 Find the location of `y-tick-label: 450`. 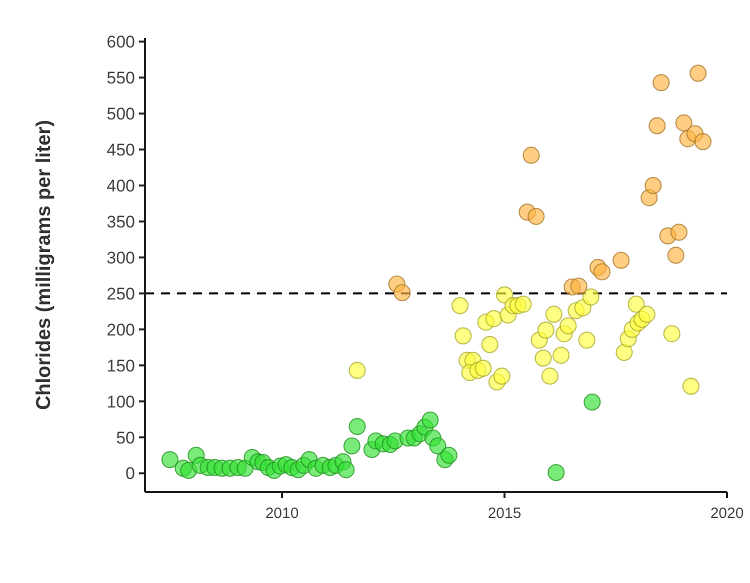

y-tick-label: 450 is located at coordinates (120, 150).